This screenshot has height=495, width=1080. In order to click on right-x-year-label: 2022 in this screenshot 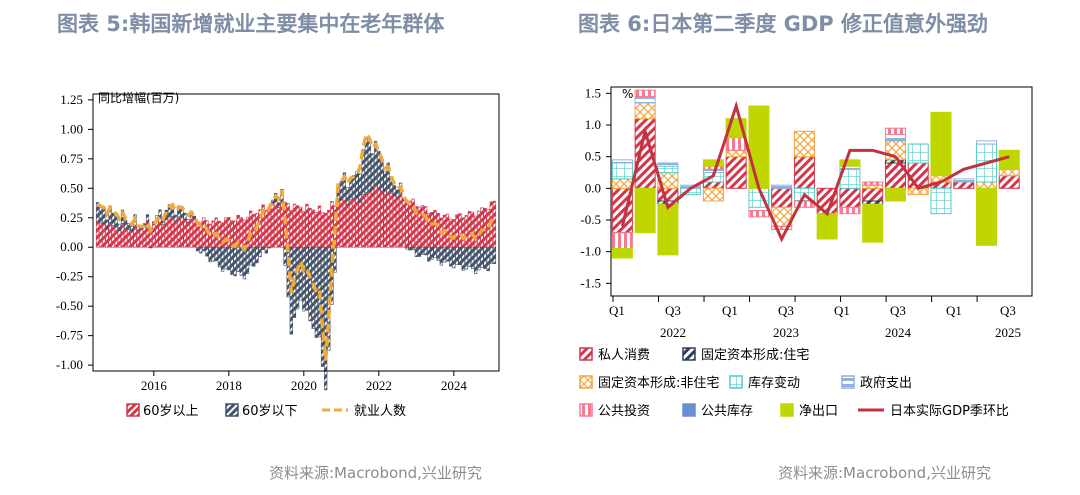, I will do `click(673, 332)`.